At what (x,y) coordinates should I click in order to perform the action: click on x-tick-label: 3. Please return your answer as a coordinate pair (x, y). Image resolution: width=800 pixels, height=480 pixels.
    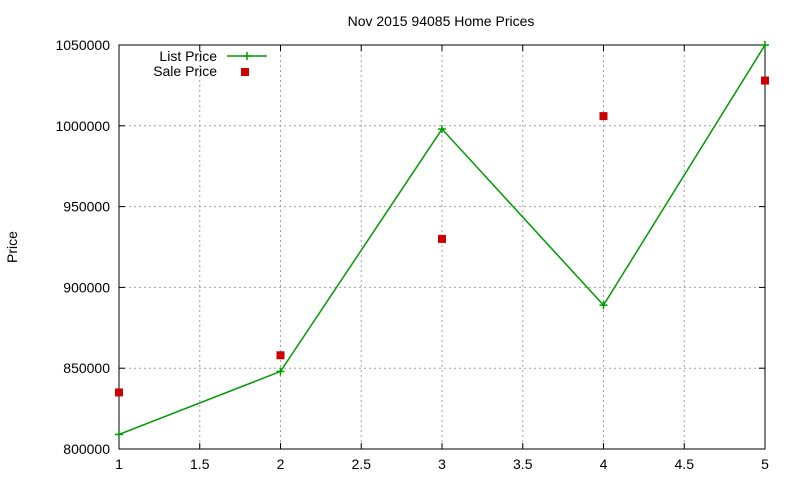
    Looking at the image, I should click on (442, 464).